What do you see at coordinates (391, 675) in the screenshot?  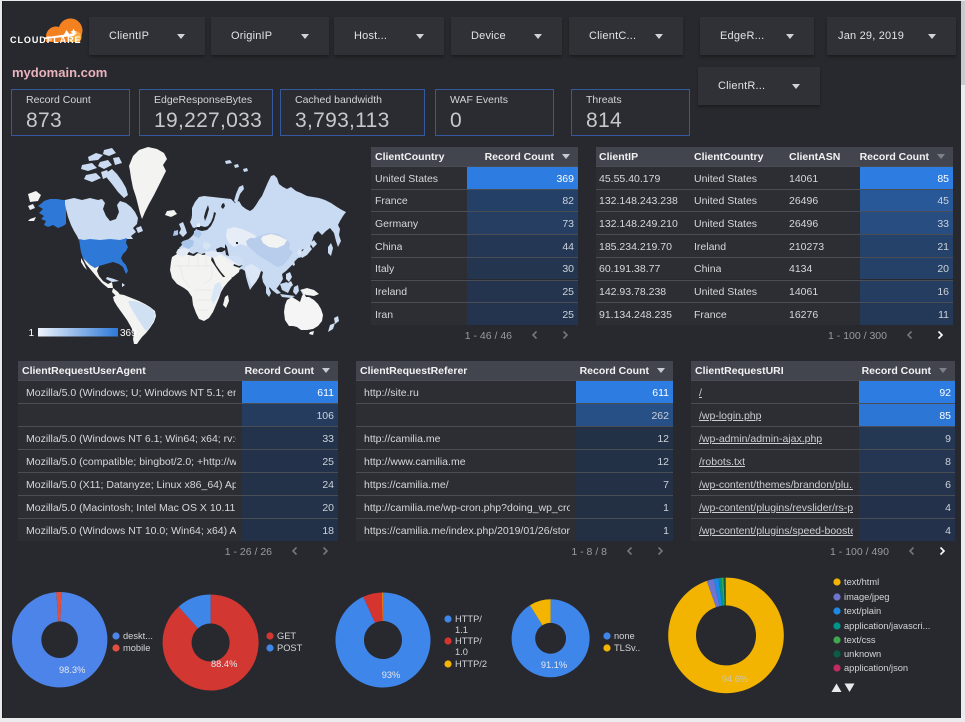 I see `svg-text: 93%` at bounding box center [391, 675].